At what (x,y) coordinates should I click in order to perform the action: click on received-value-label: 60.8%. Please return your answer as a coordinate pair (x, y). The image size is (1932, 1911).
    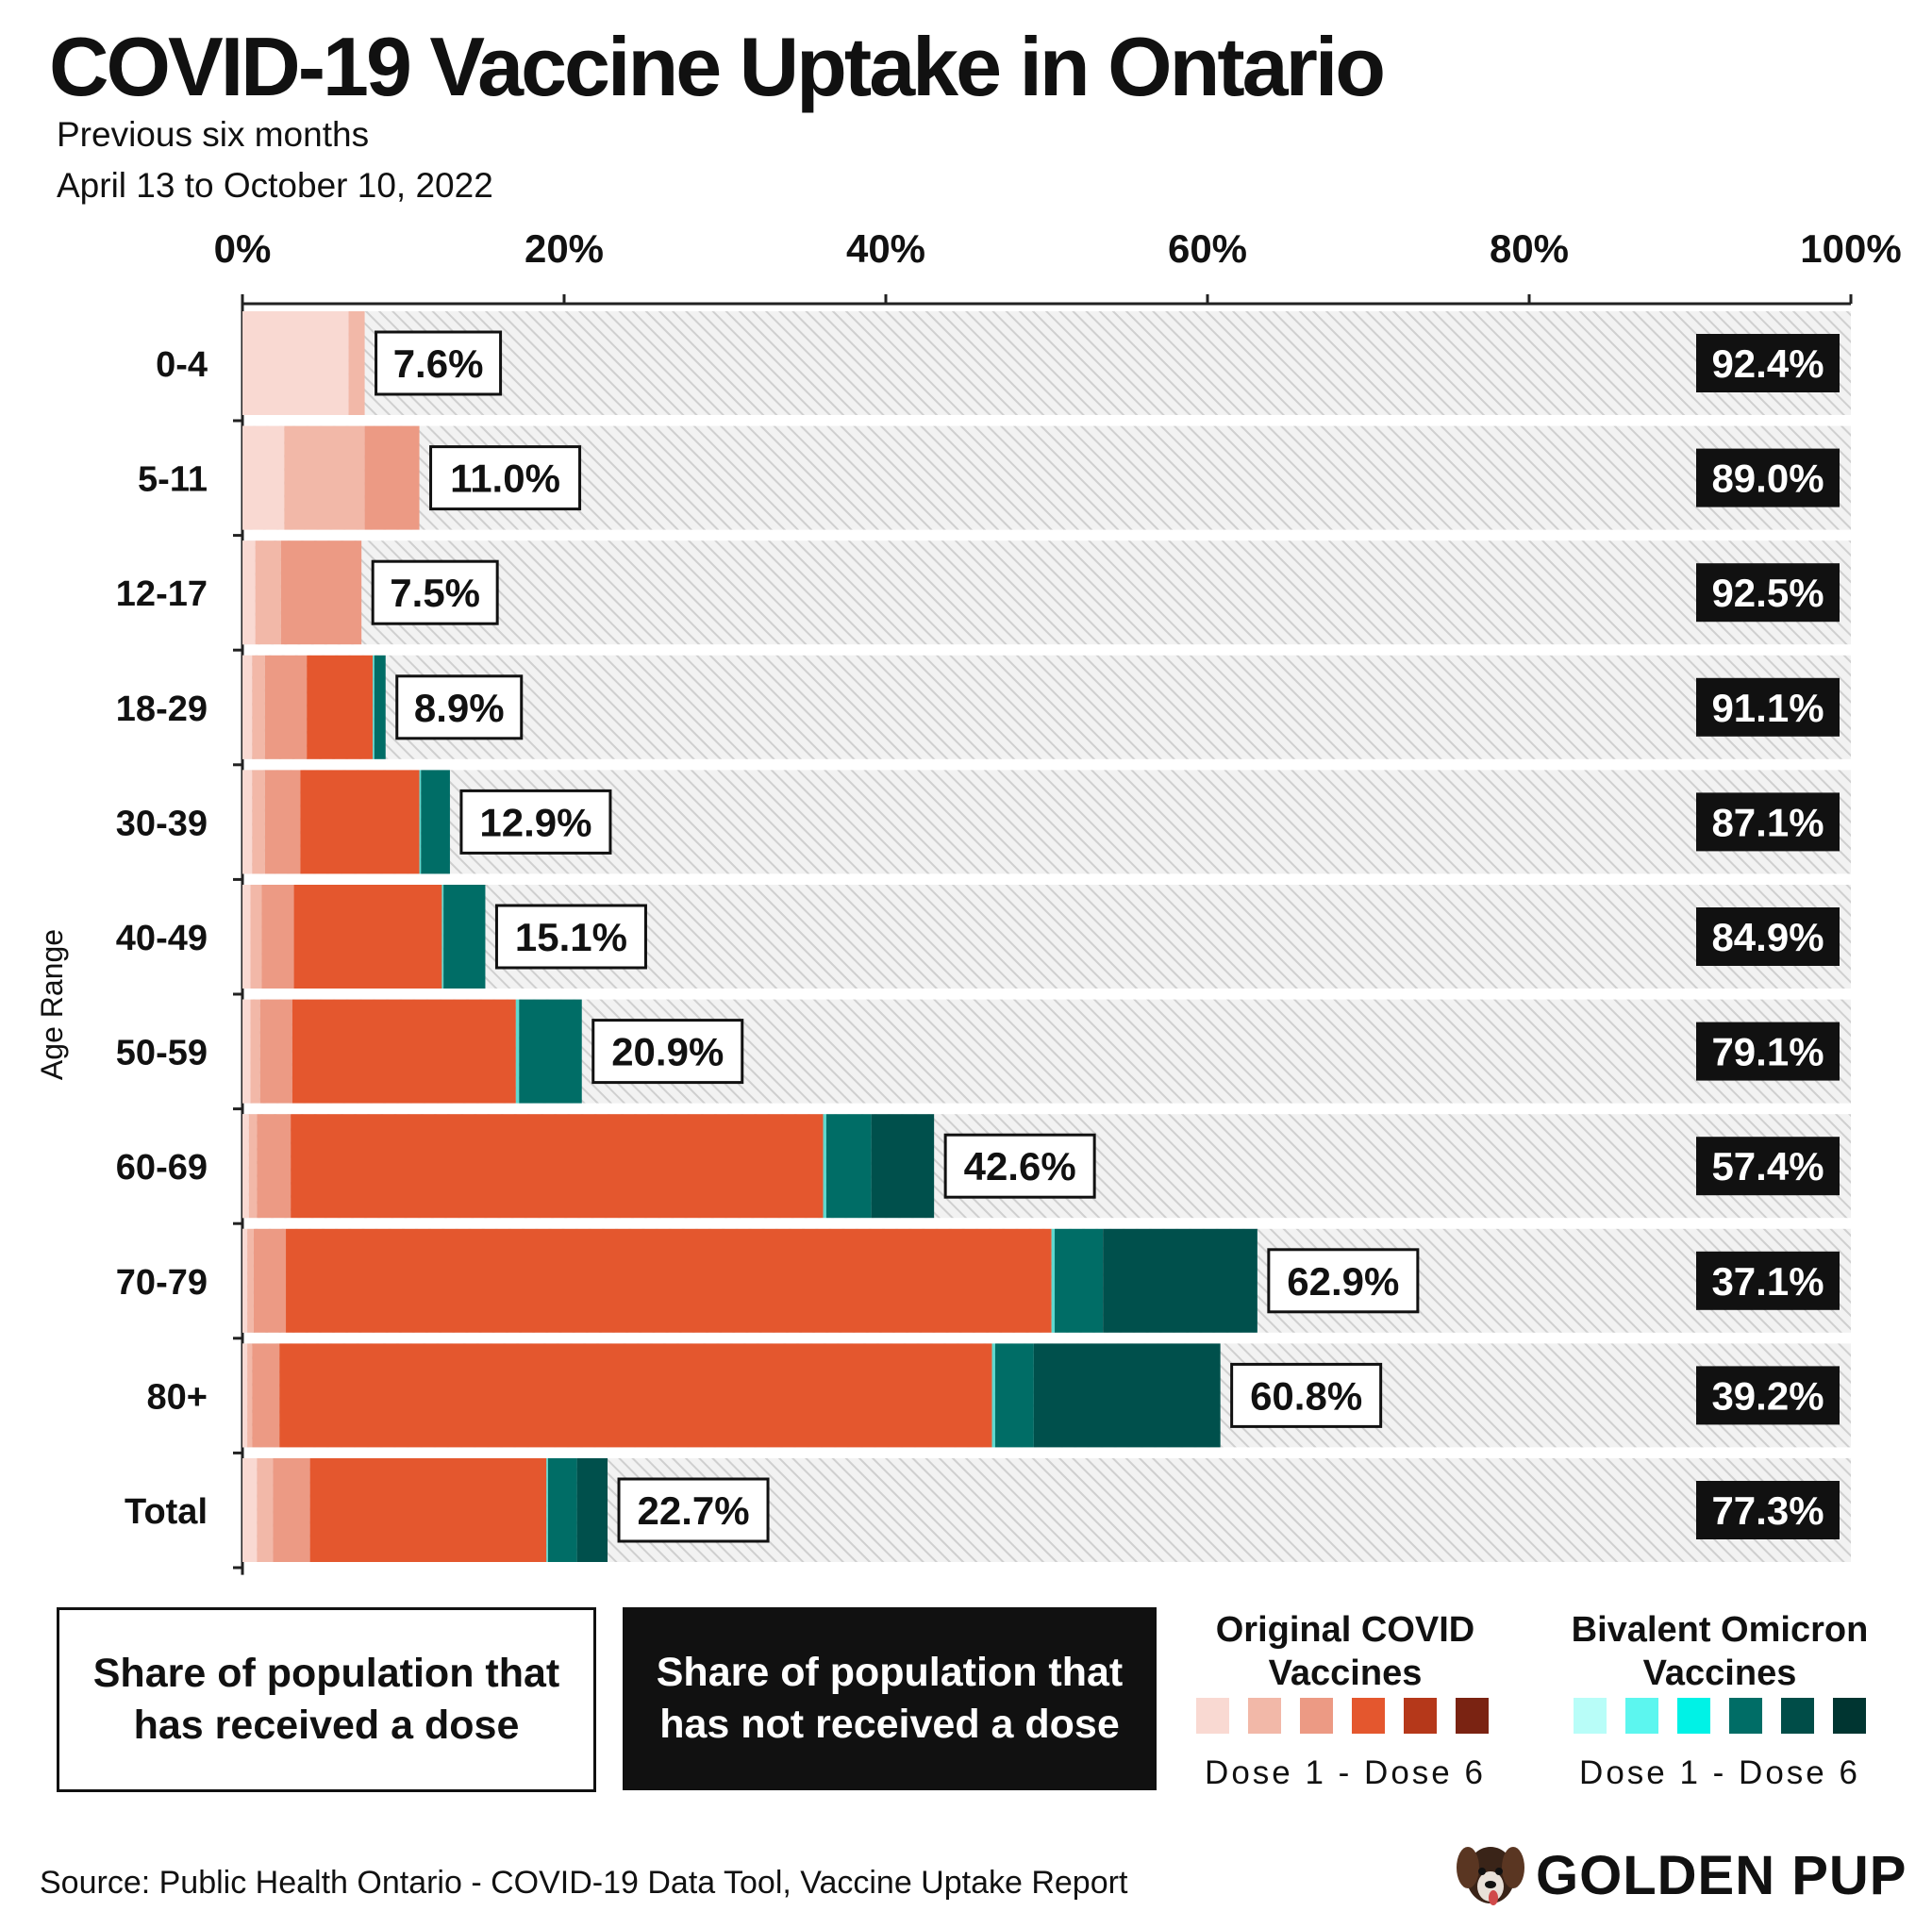
    Looking at the image, I should click on (1306, 1395).